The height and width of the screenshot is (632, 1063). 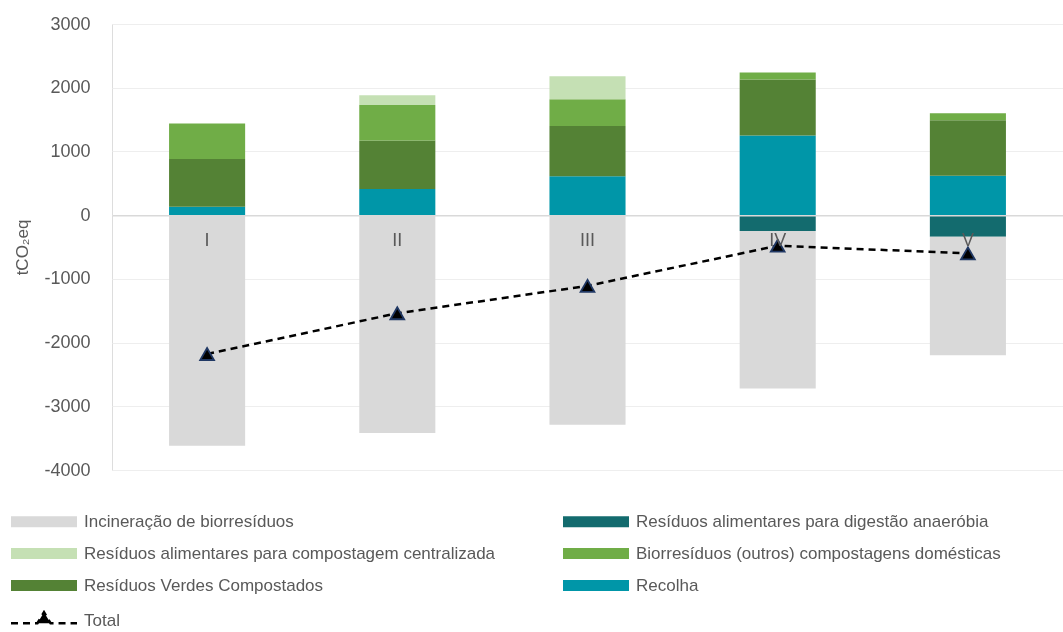 What do you see at coordinates (189, 521) in the screenshot?
I see `legend-label: Incineração de biorresíduos` at bounding box center [189, 521].